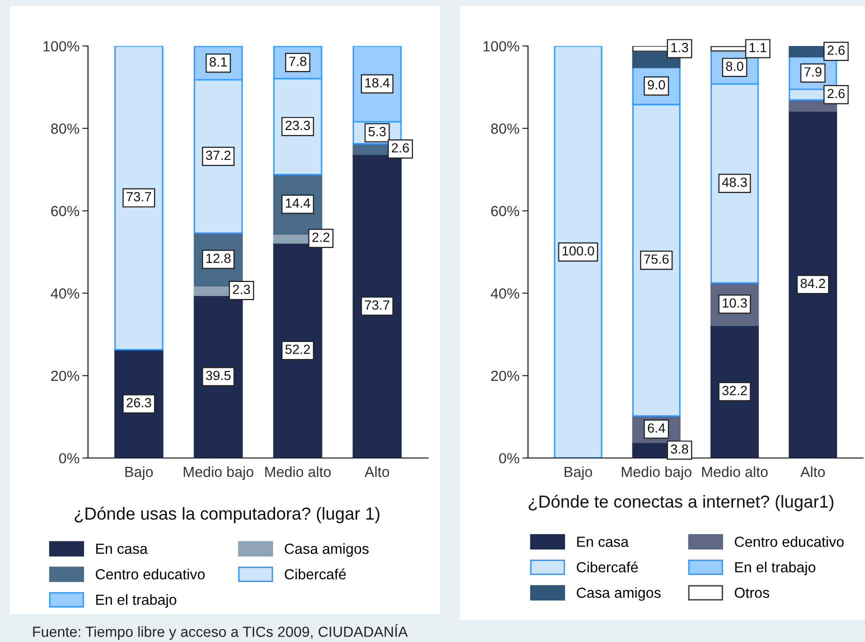 The image size is (865, 642). Describe the element at coordinates (218, 62) in the screenshot. I see `data-label: 8.1` at that location.